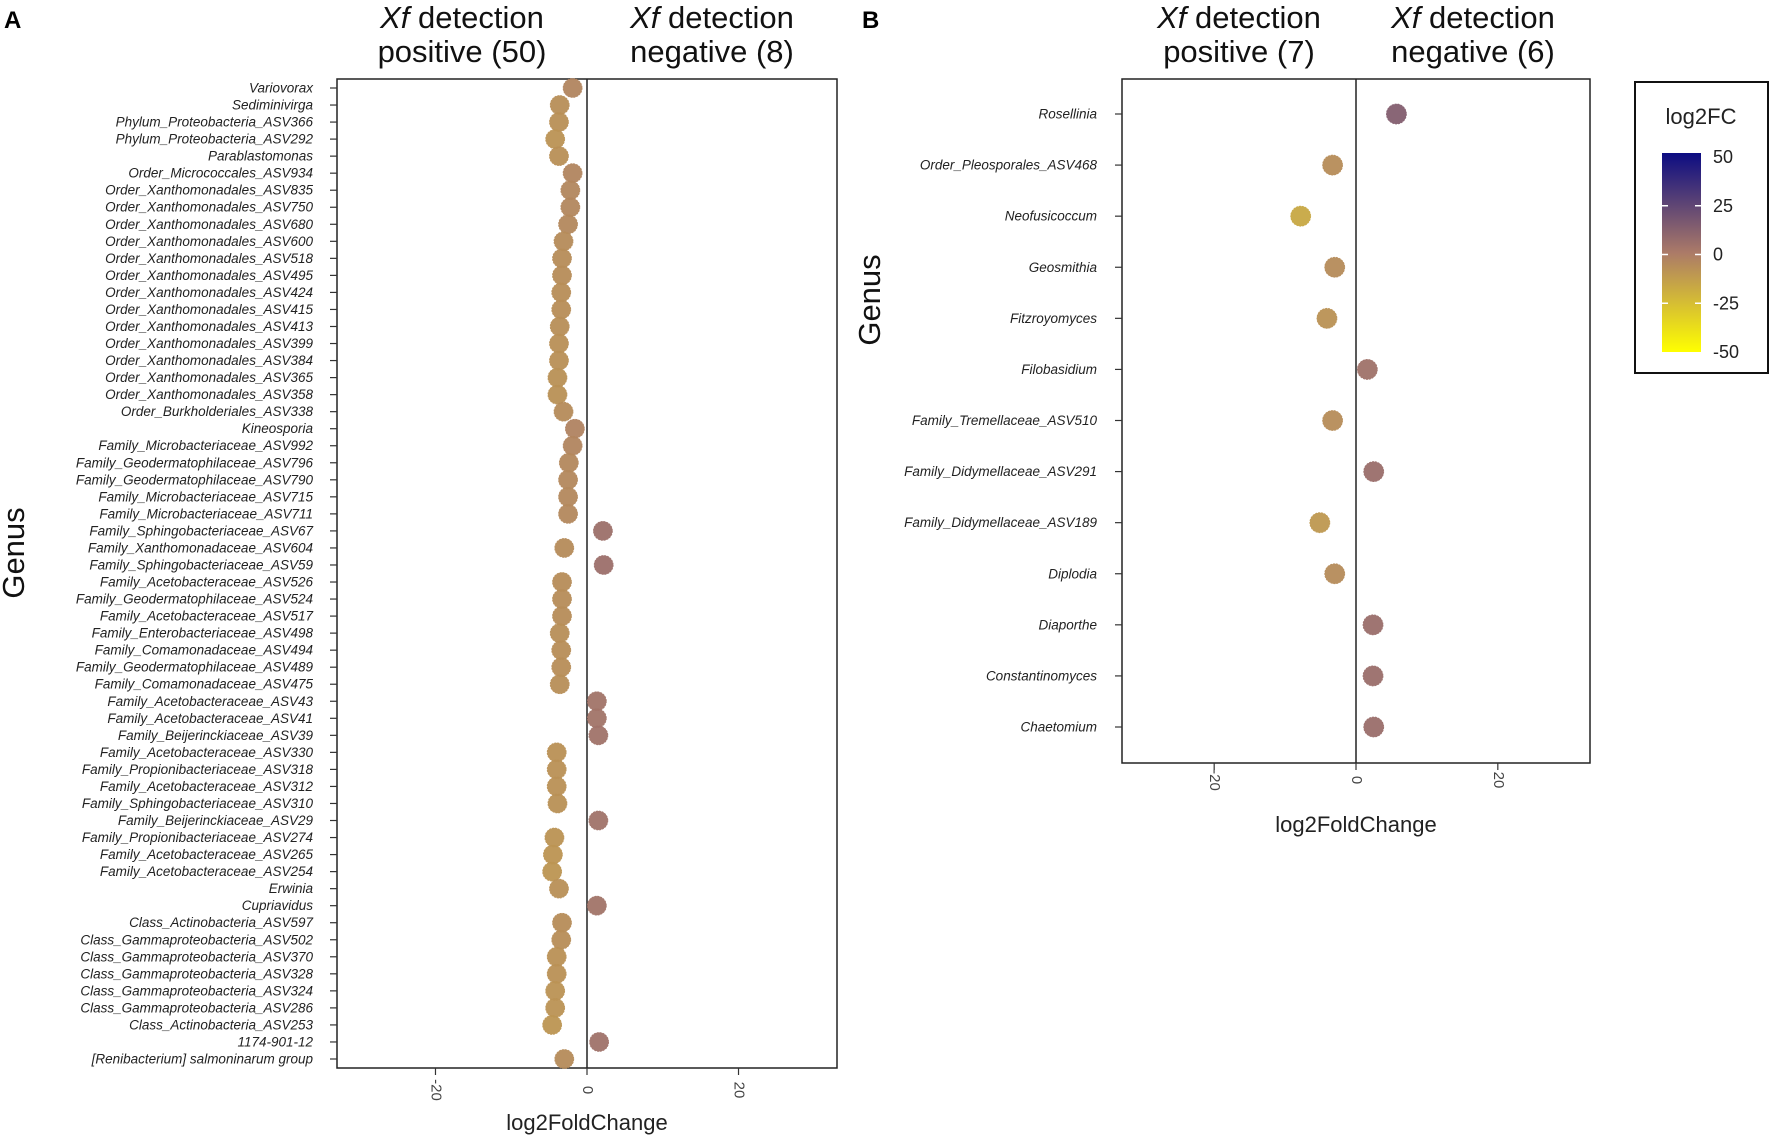 The width and height of the screenshot is (1772, 1139). I want to click on y-tick-label: Family_Acetobacteraceae_ASV43, so click(210, 701).